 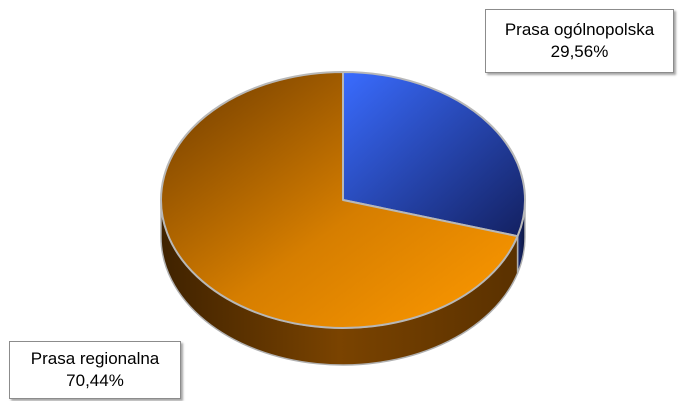 What do you see at coordinates (434, 154) in the screenshot?
I see `slice-prasa-ogolnopolska` at bounding box center [434, 154].